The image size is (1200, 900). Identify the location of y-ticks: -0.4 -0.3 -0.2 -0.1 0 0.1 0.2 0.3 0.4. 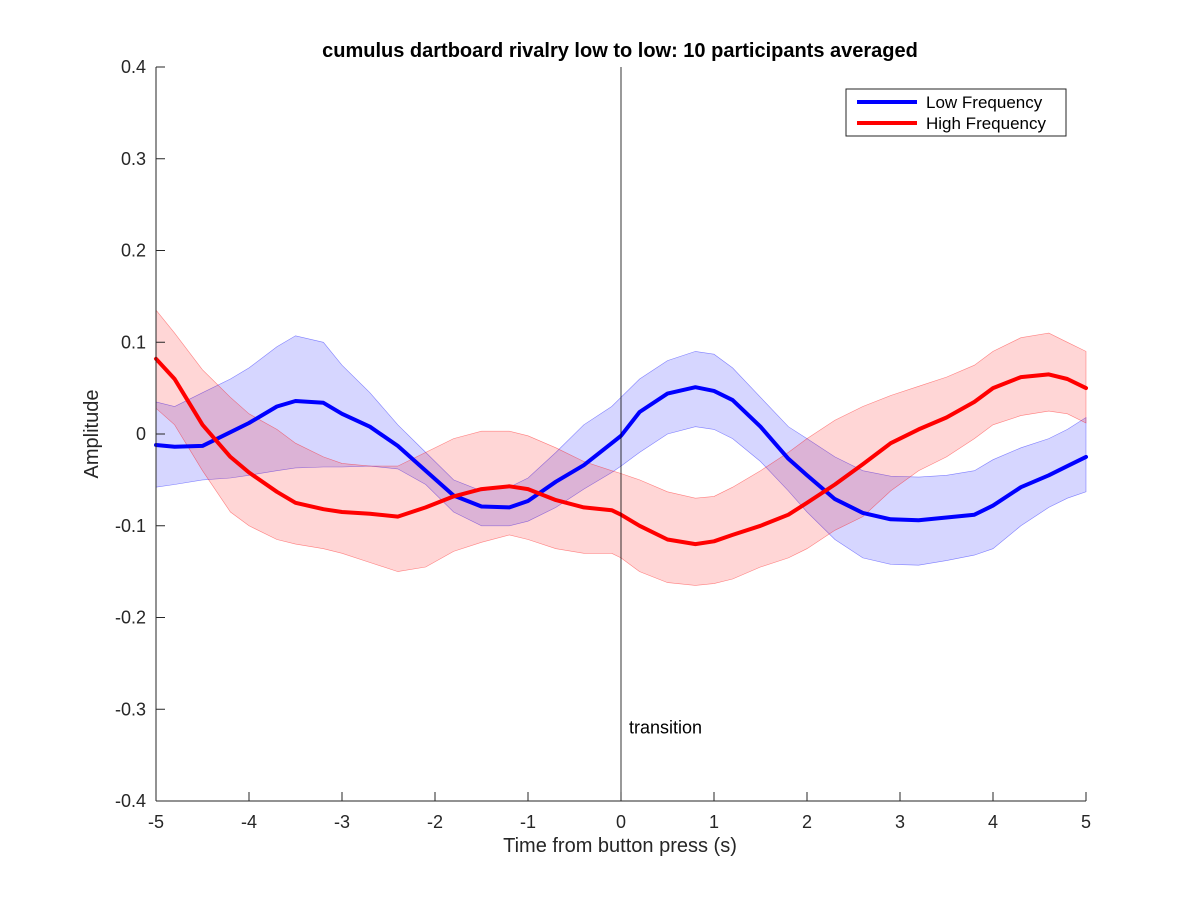
(140, 434).